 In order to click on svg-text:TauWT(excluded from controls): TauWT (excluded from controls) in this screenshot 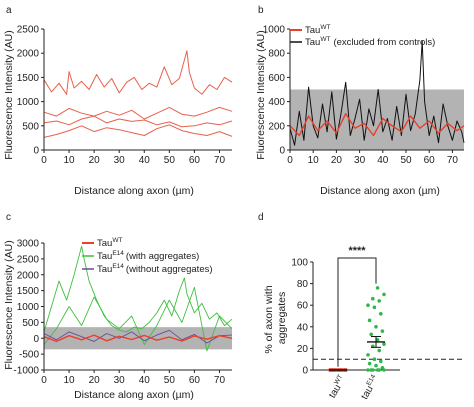, I will do `click(370, 42)`.